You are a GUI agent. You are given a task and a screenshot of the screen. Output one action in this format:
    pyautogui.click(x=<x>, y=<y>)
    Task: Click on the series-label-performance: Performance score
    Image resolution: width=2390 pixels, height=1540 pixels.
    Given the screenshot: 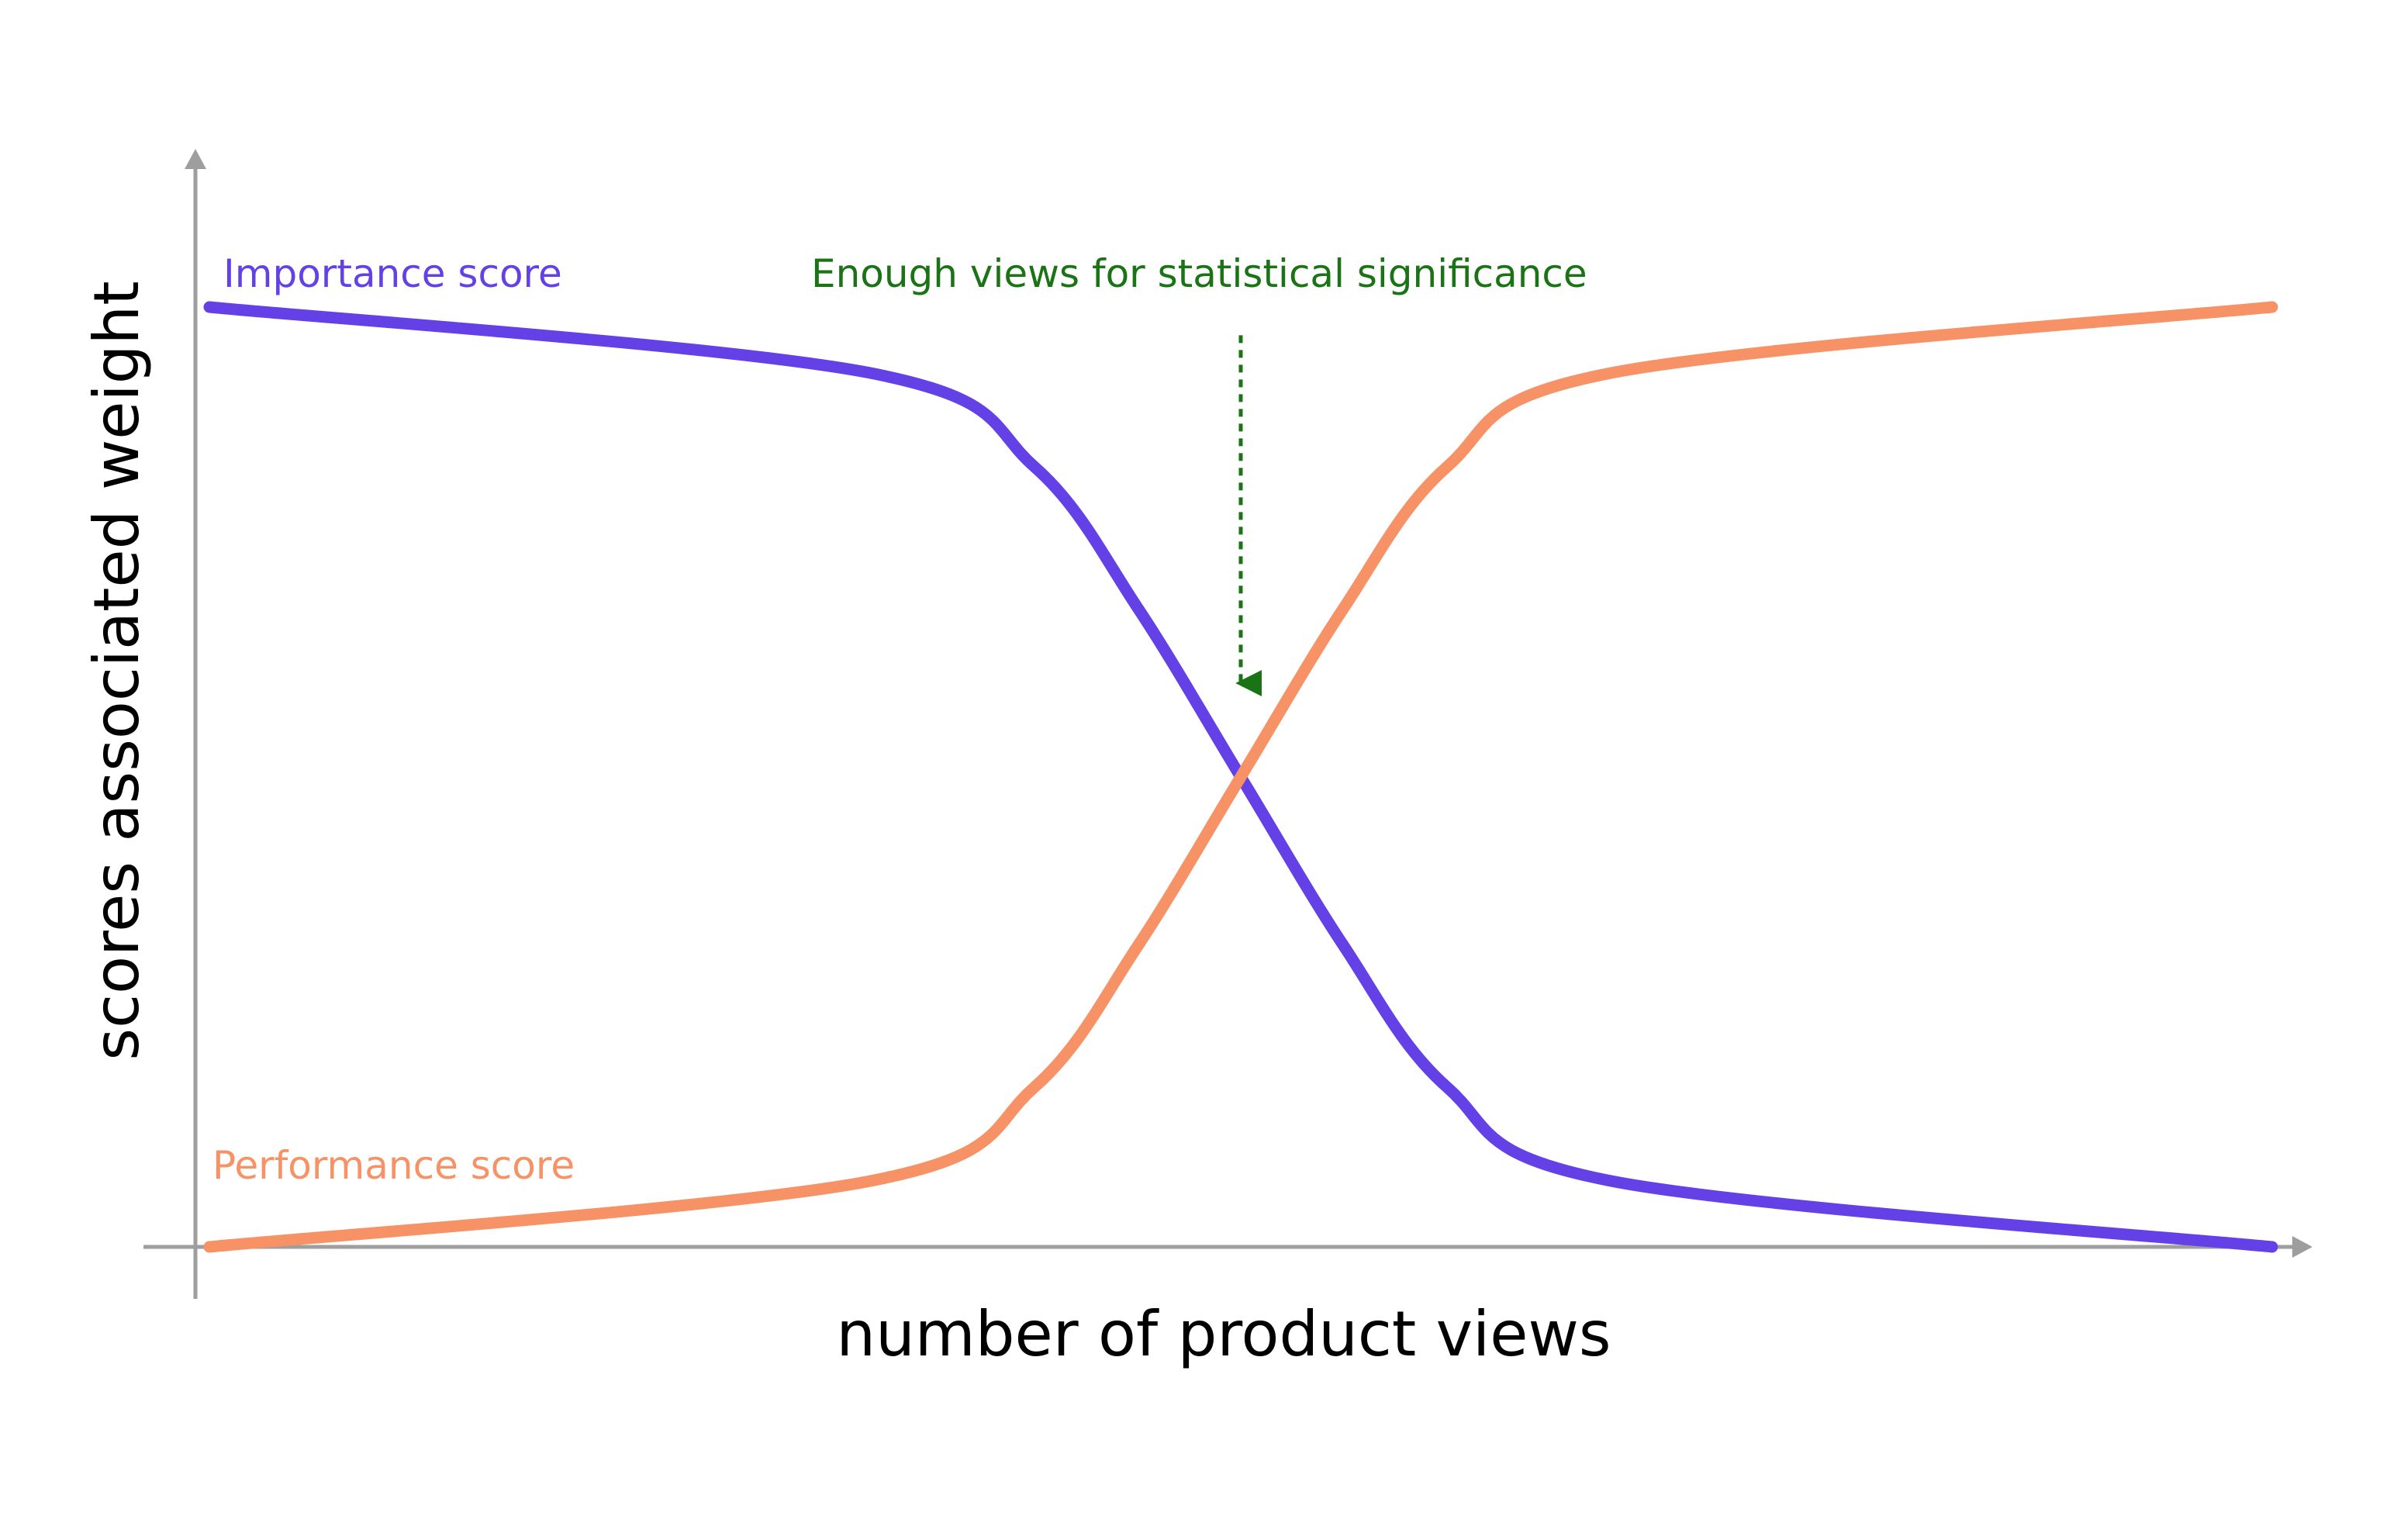 What is the action you would take?
    pyautogui.click(x=393, y=1165)
    